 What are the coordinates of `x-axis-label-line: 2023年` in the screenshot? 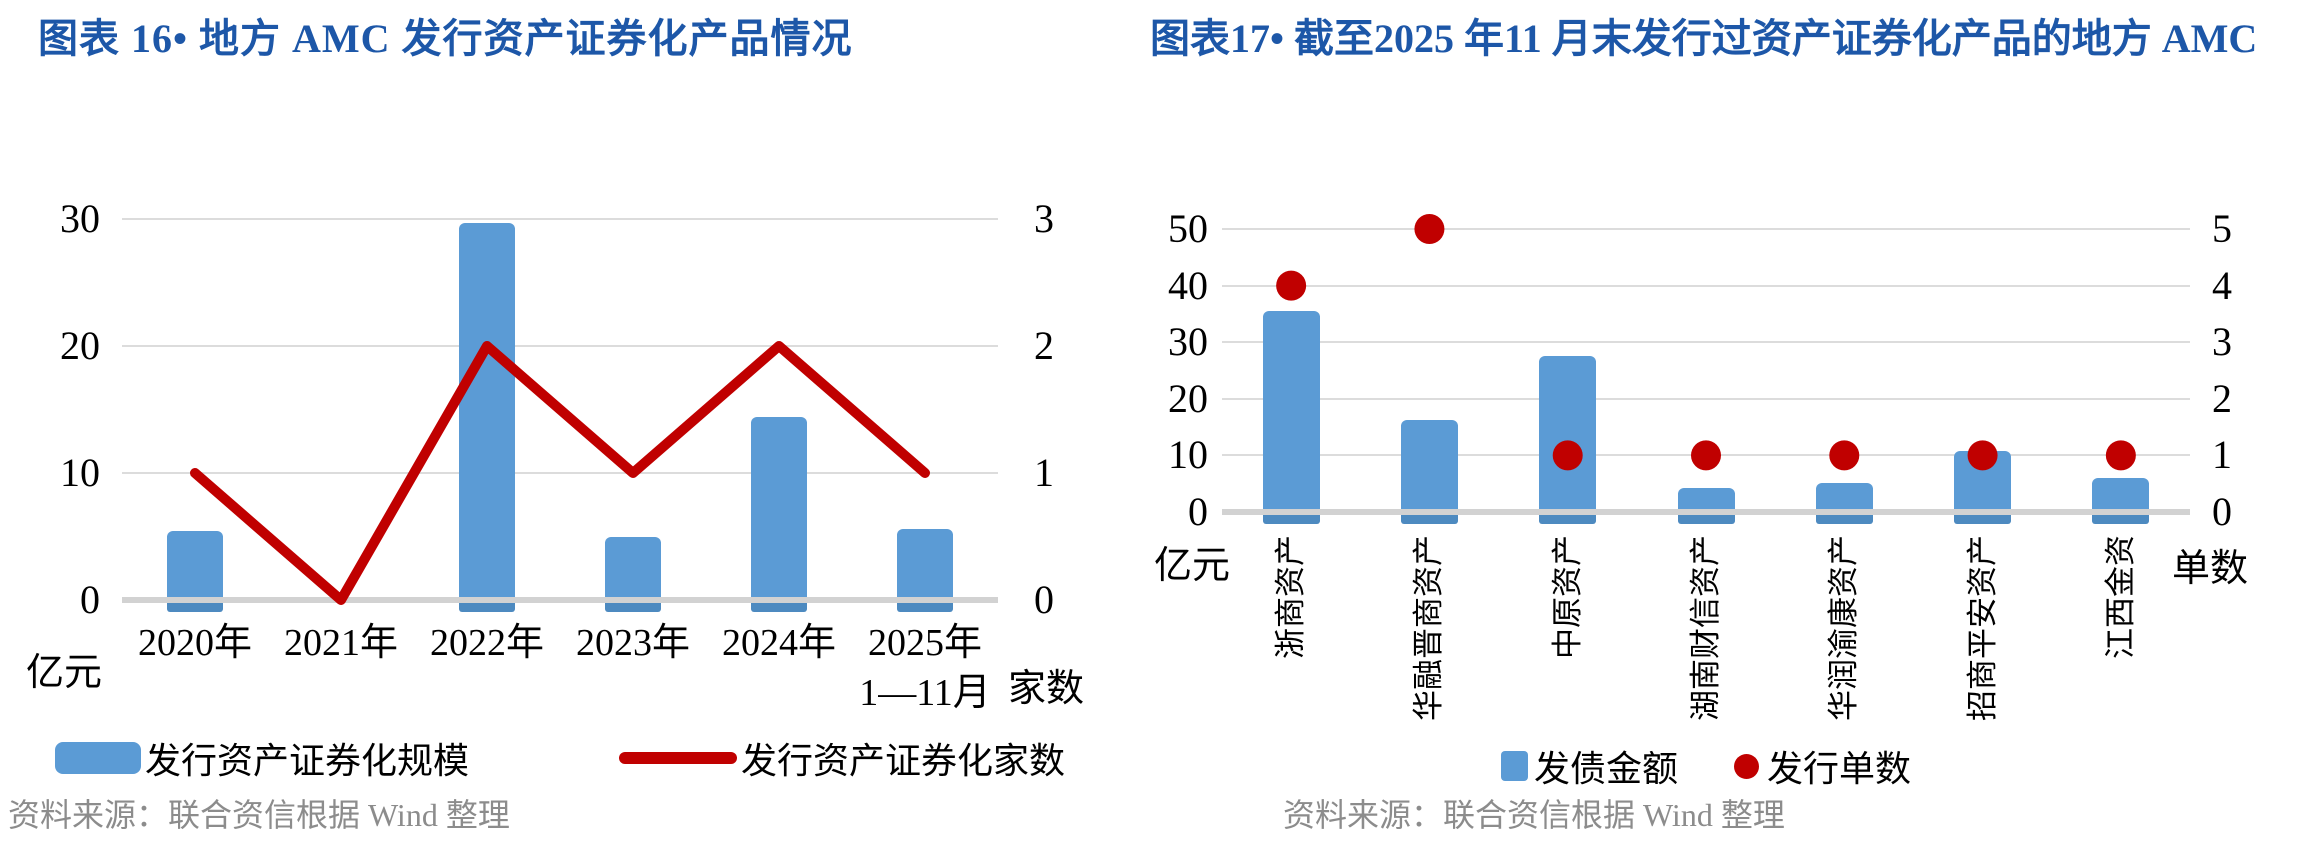 It's located at (632, 643).